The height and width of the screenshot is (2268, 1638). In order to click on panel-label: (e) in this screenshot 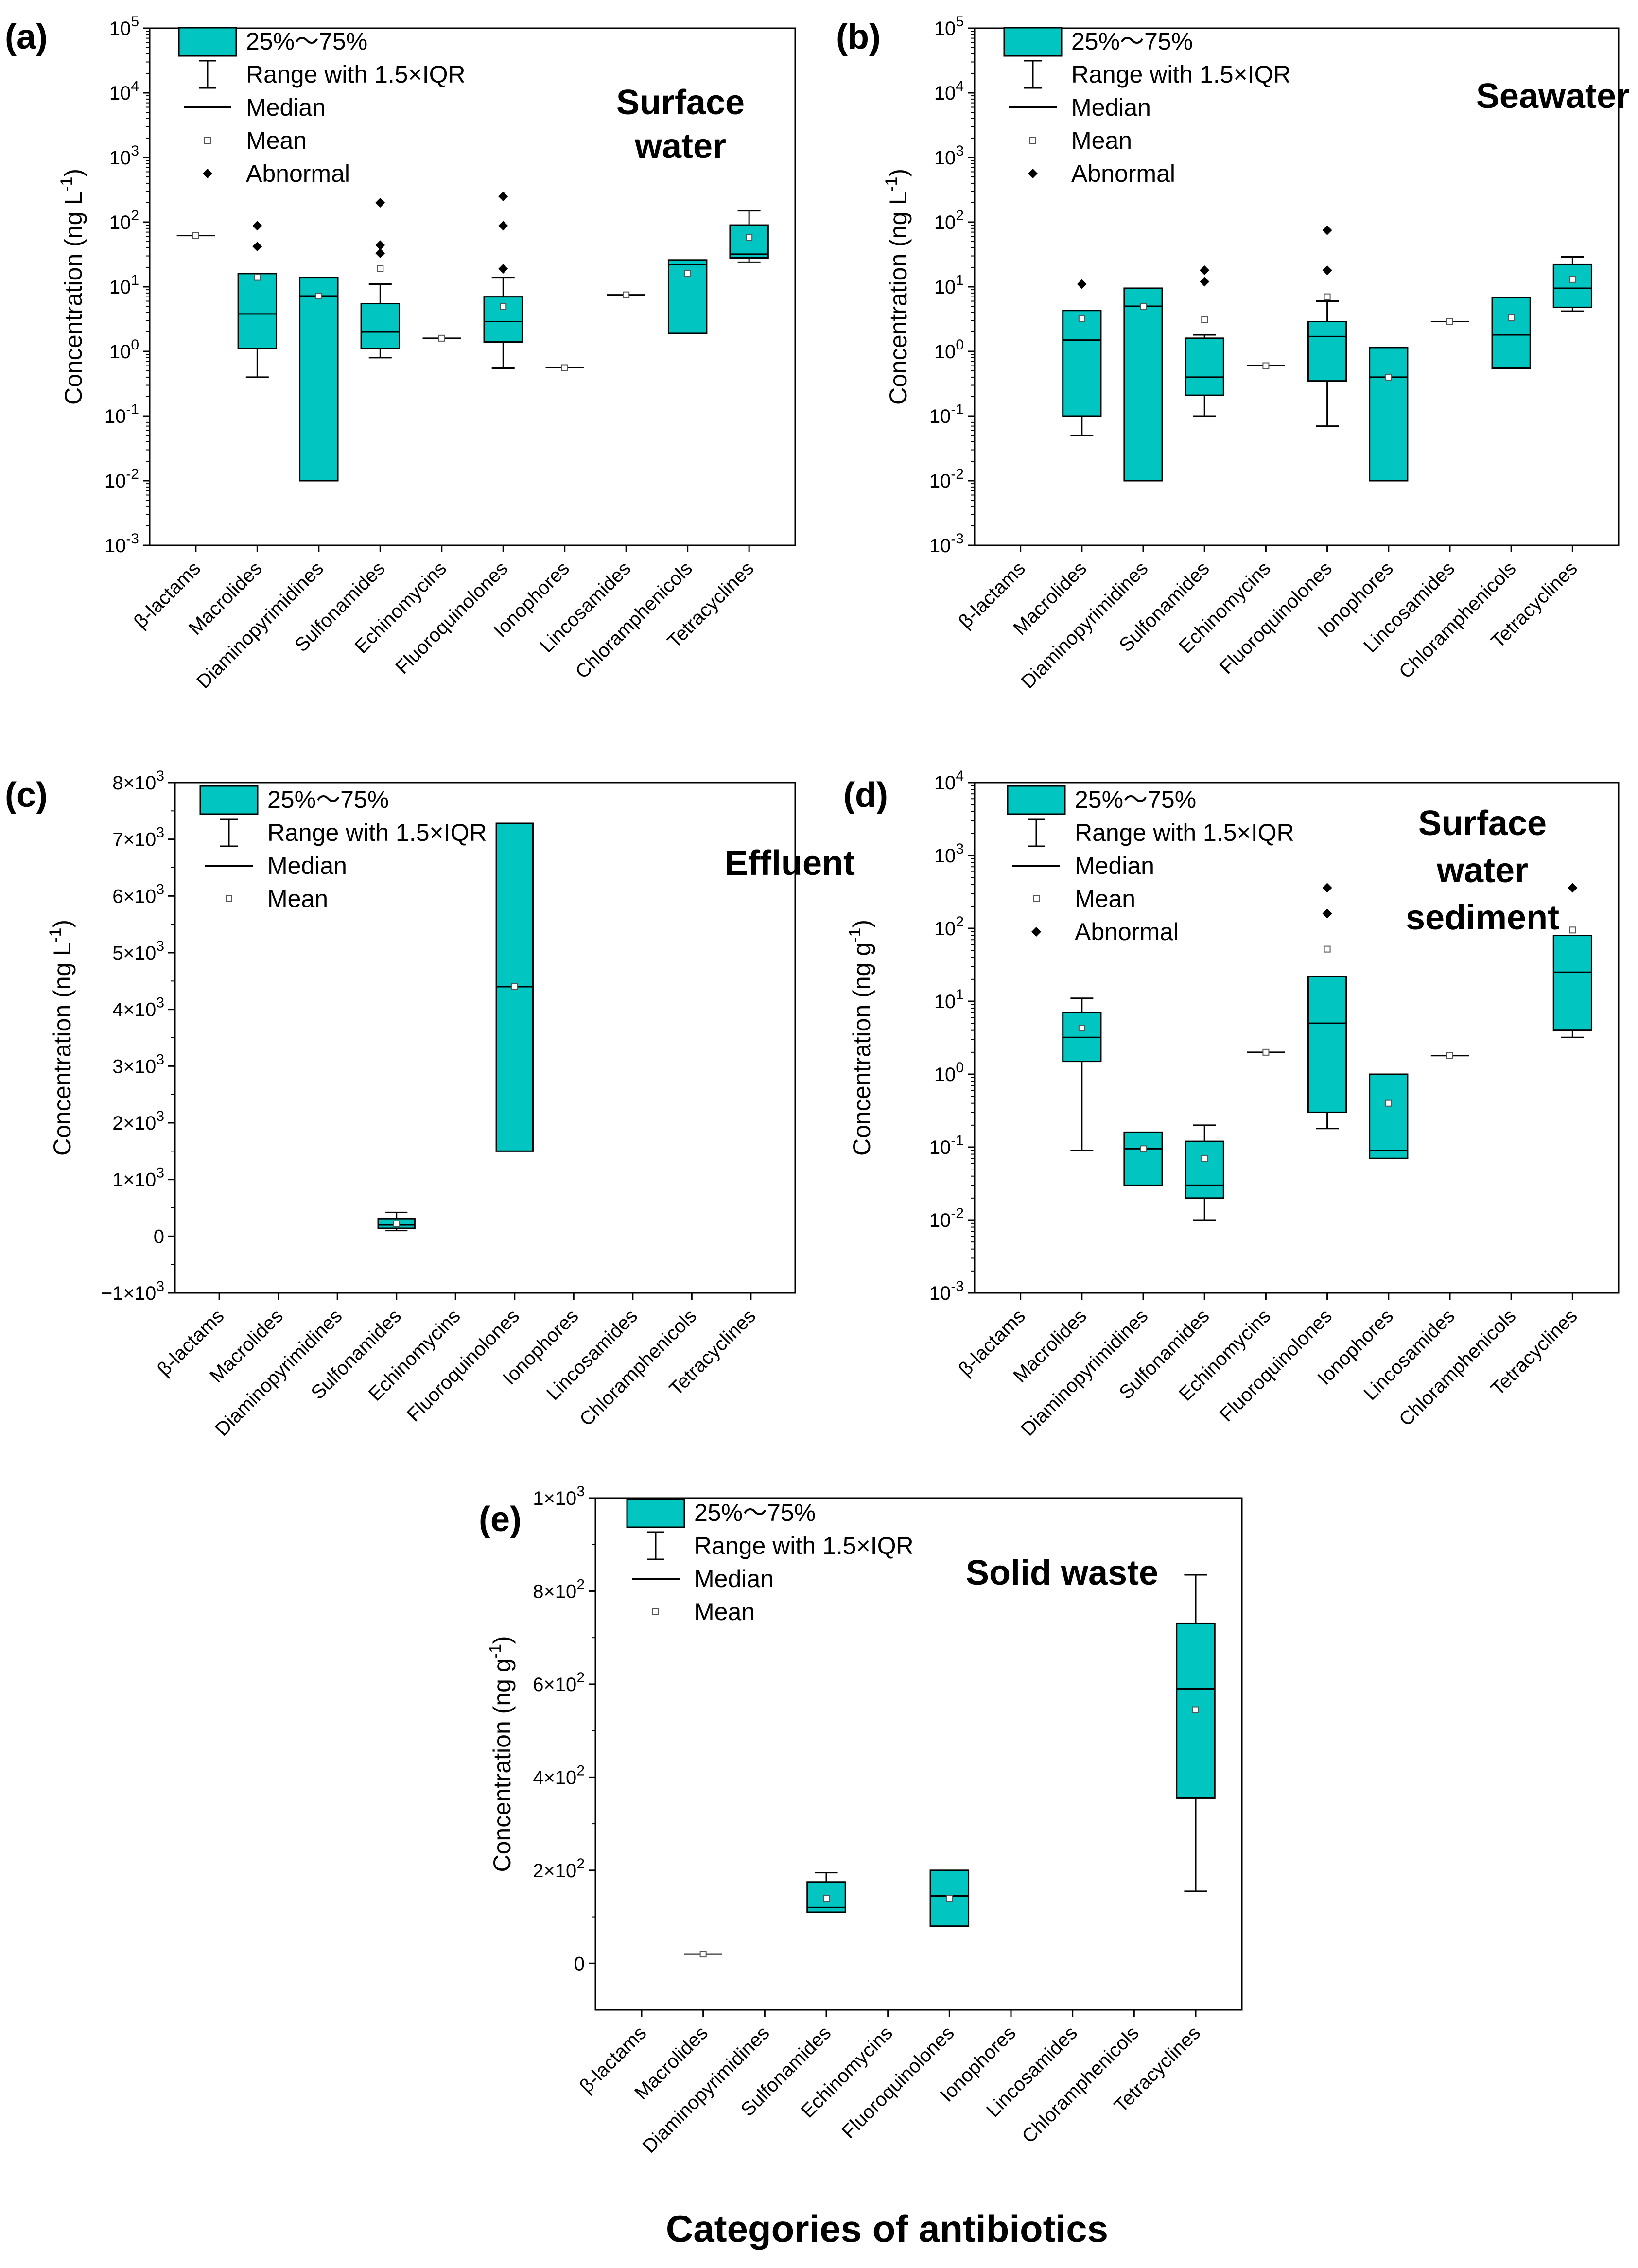, I will do `click(500, 1520)`.